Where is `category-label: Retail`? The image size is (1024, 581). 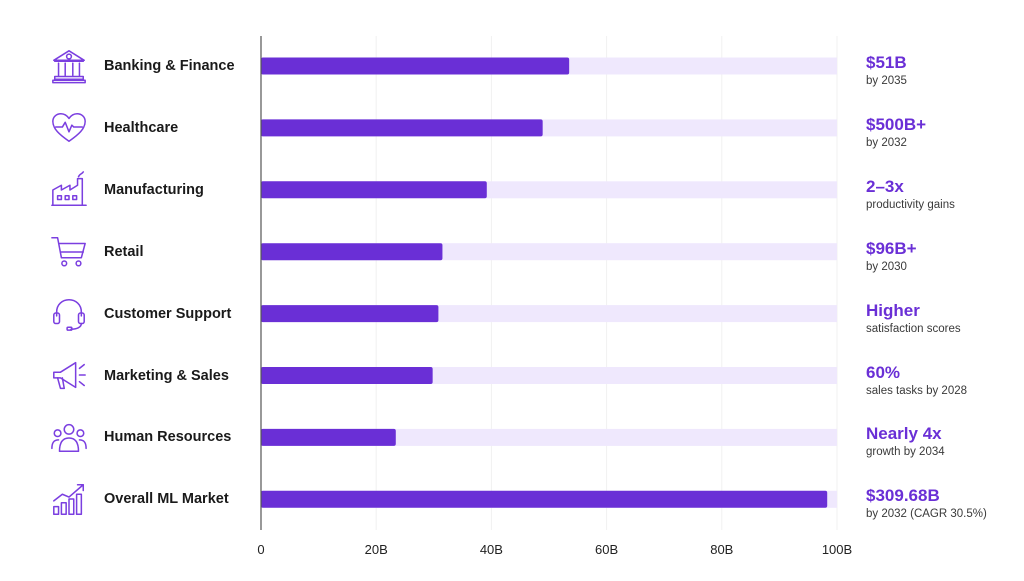 category-label: Retail is located at coordinates (124, 251).